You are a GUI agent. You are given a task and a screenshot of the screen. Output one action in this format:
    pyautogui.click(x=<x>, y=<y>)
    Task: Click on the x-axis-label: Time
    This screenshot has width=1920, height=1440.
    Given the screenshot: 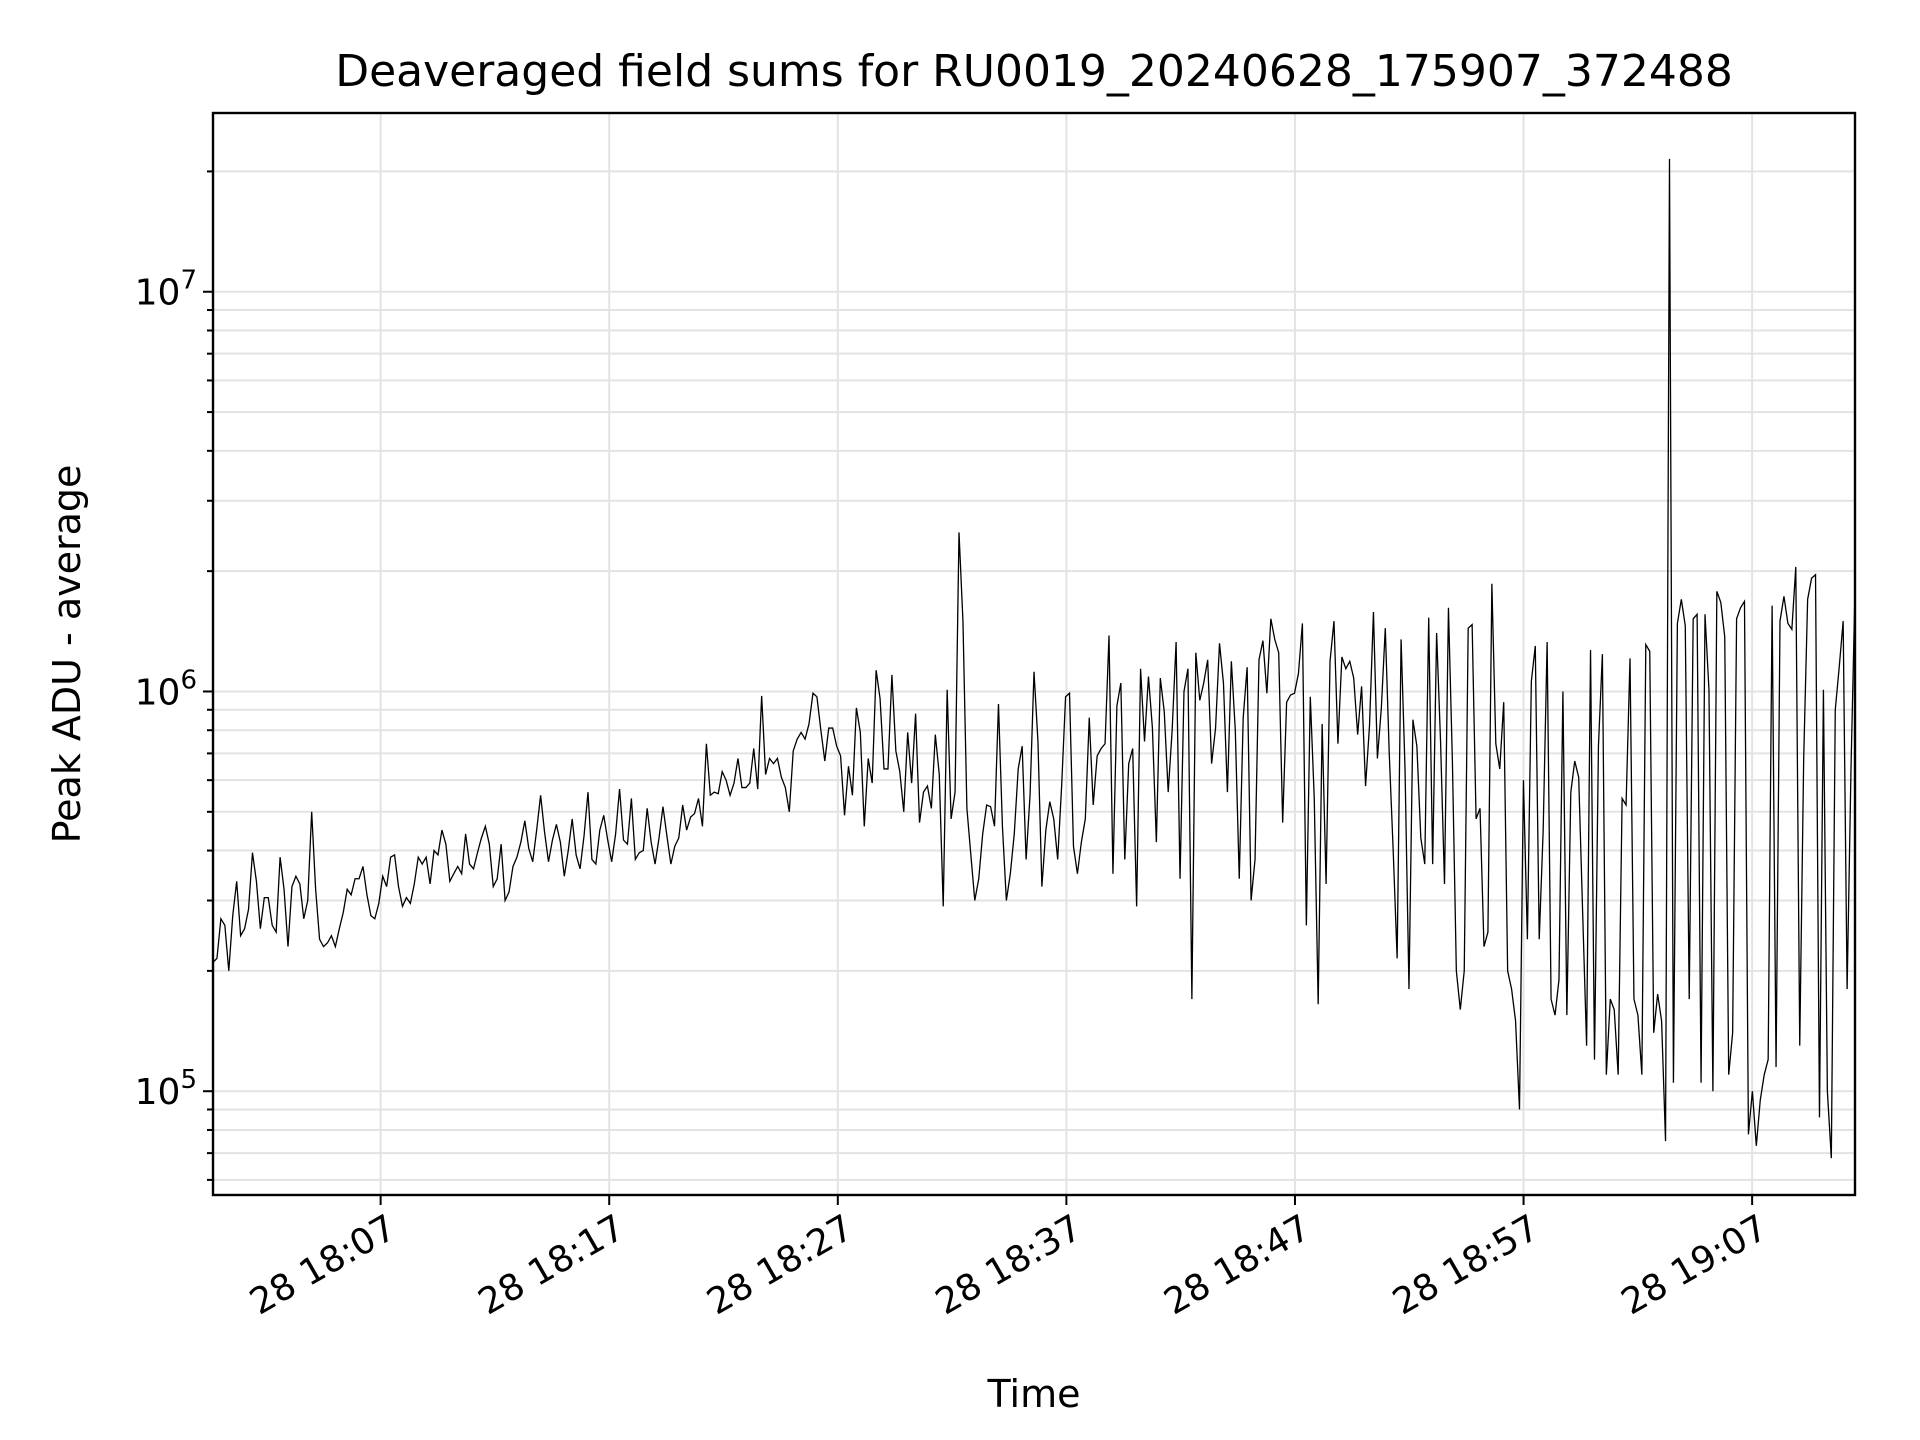 What is the action you would take?
    pyautogui.click(x=1034, y=1394)
    